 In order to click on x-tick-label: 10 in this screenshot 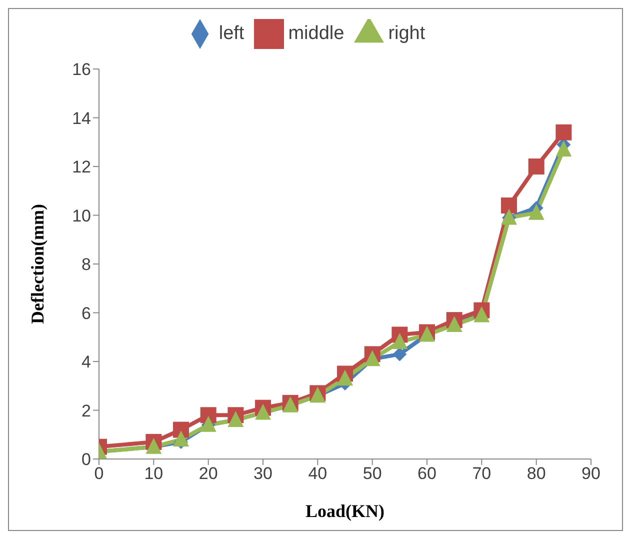, I will do `click(154, 474)`.